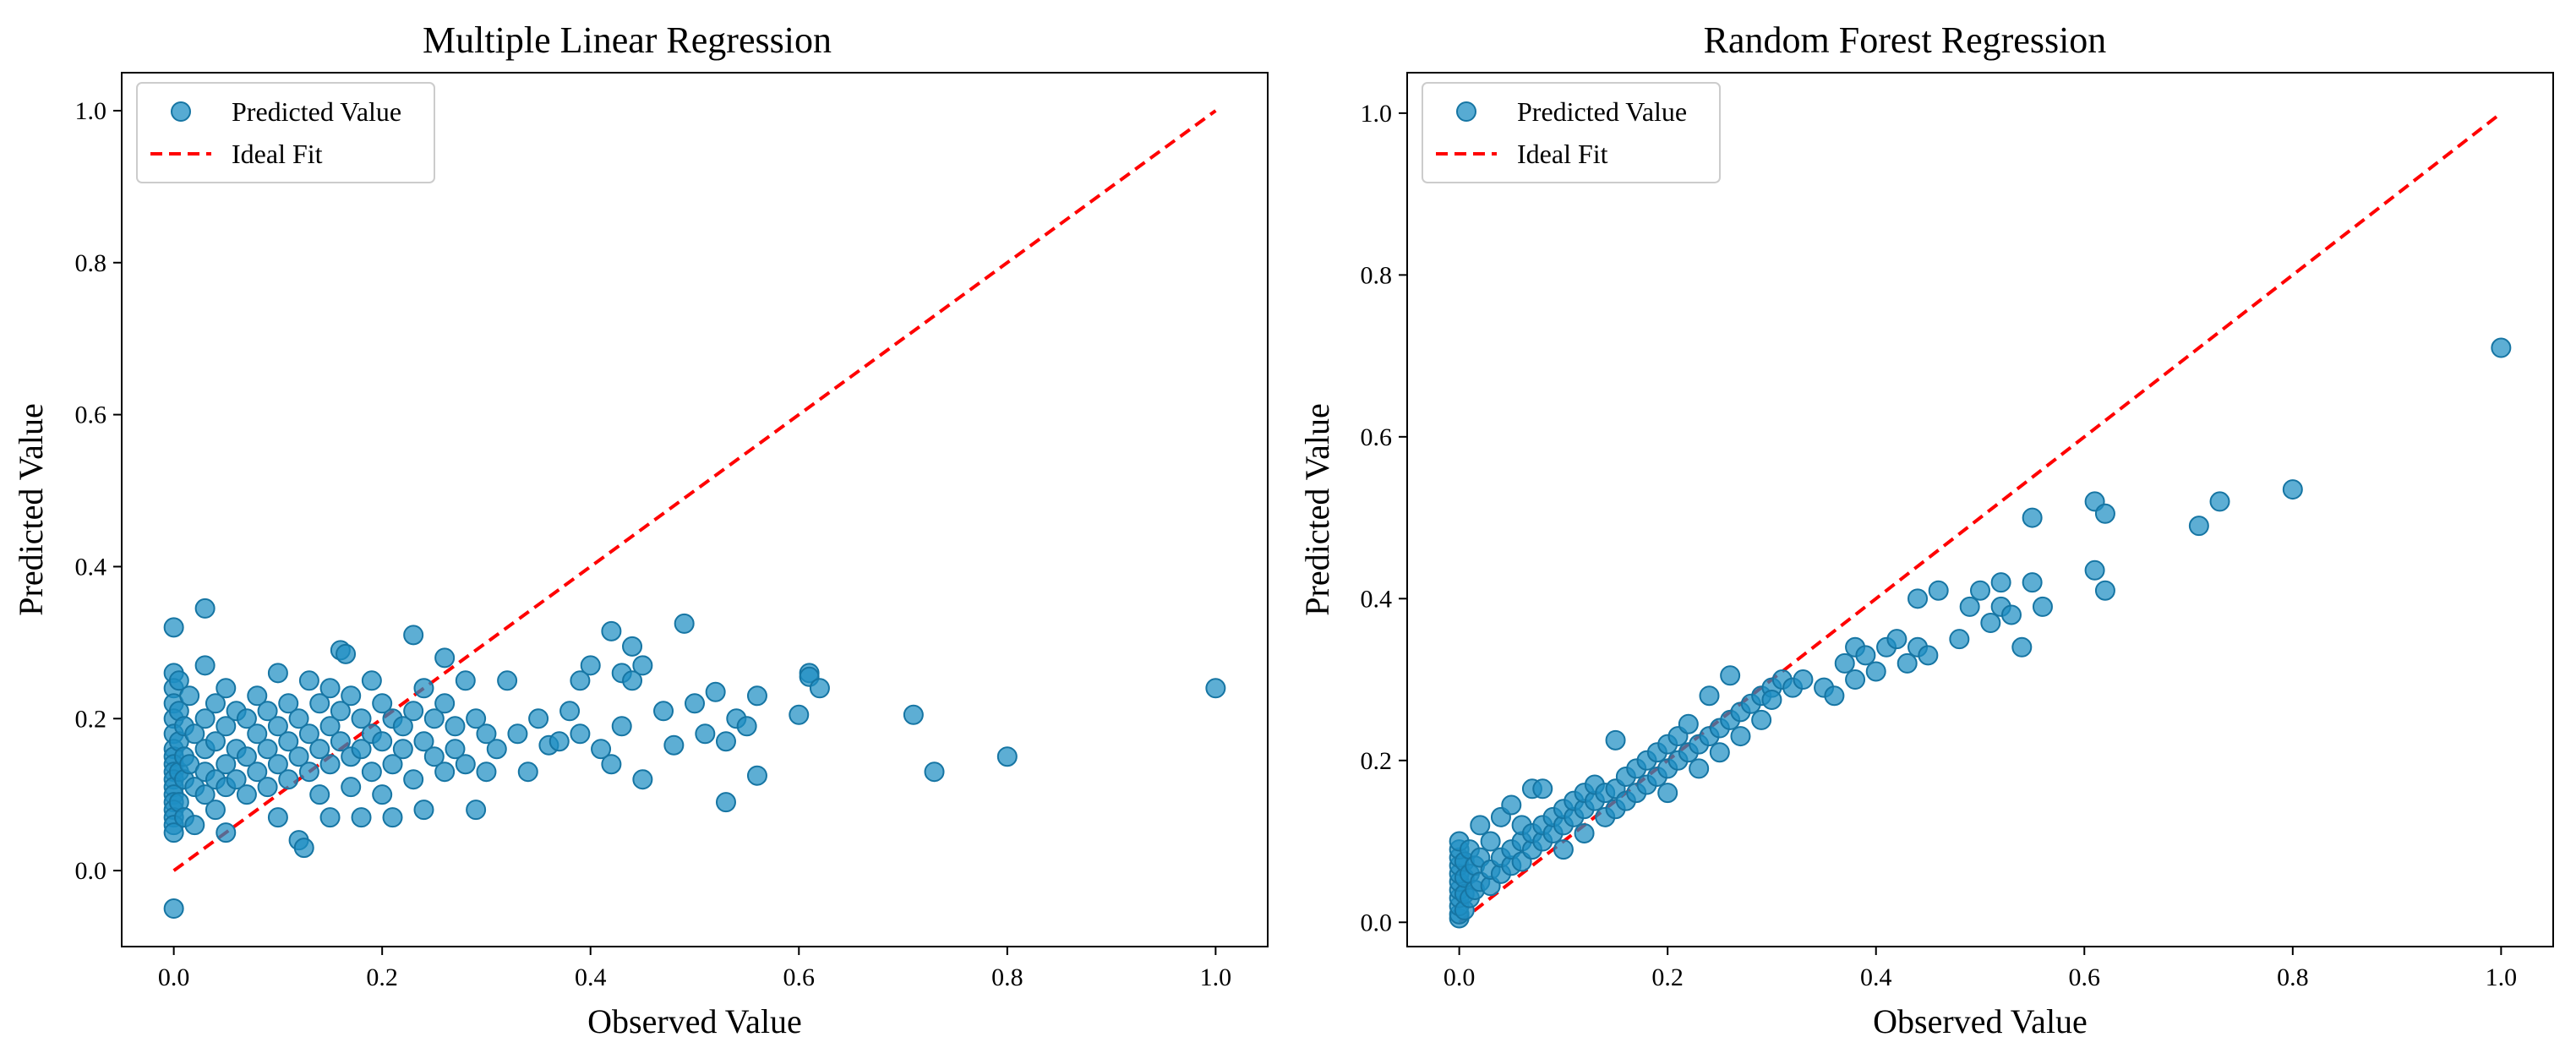 This screenshot has width=2576, height=1048. What do you see at coordinates (285, 133) in the screenshot?
I see `legend: Predicted Value Ideal Fit` at bounding box center [285, 133].